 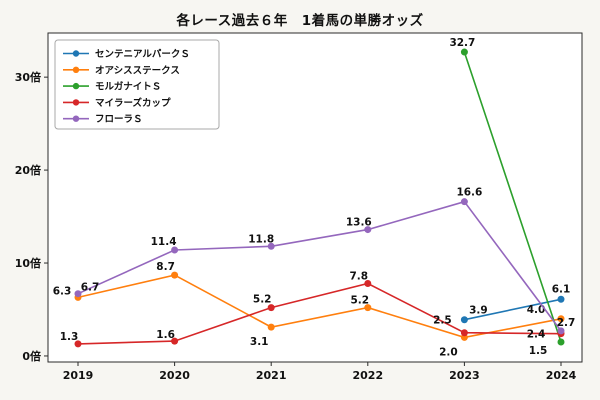 I want to click on y-tick-label: 10倍, so click(x=28, y=263).